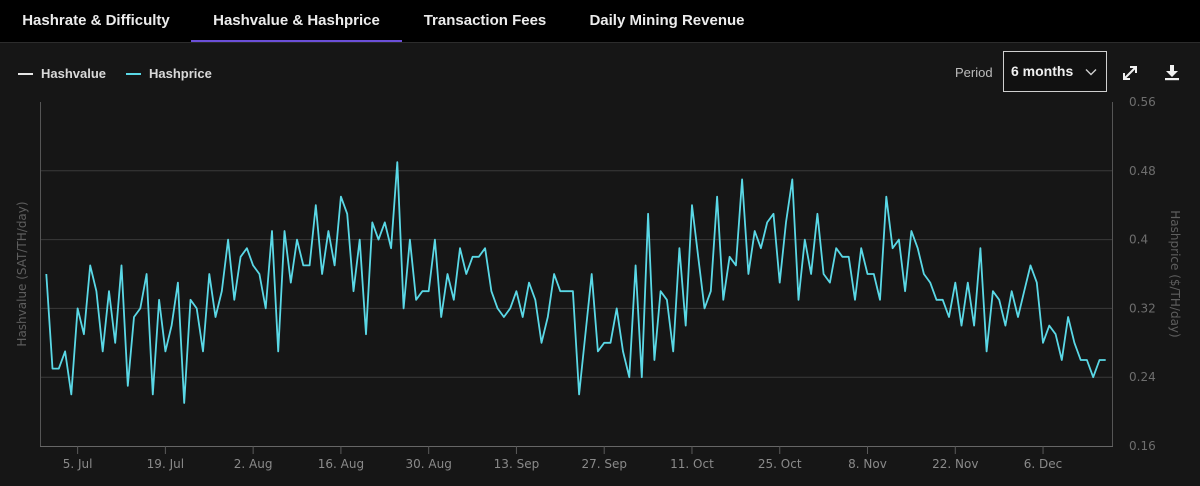 This screenshot has width=1200, height=486. I want to click on period-select: 6 months, so click(1055, 71).